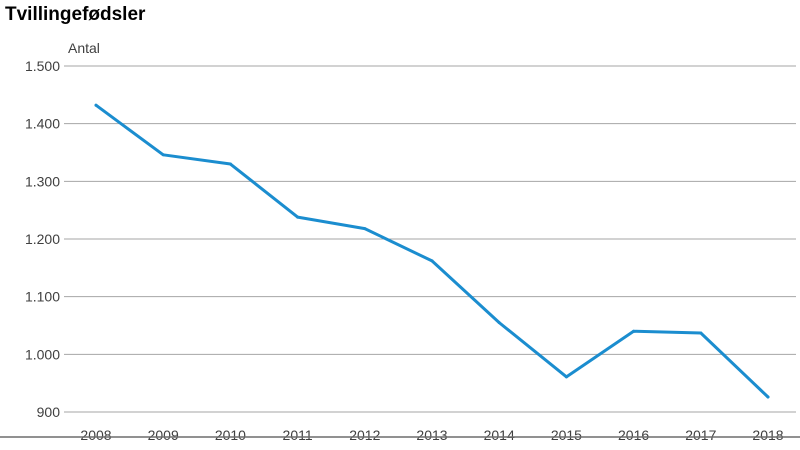 This screenshot has height=450, width=800. What do you see at coordinates (298, 435) in the screenshot?
I see `x-tick-label-2011: 2011` at bounding box center [298, 435].